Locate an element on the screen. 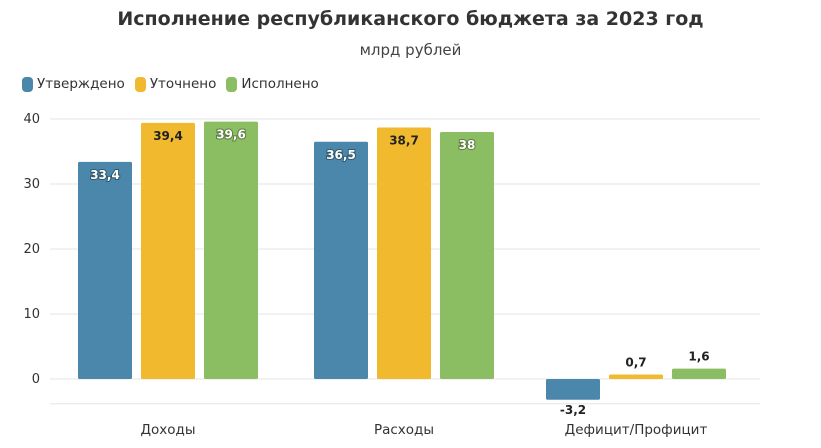 This screenshot has height=448, width=821. x-category-label: Дефицит/Профицит is located at coordinates (636, 430).